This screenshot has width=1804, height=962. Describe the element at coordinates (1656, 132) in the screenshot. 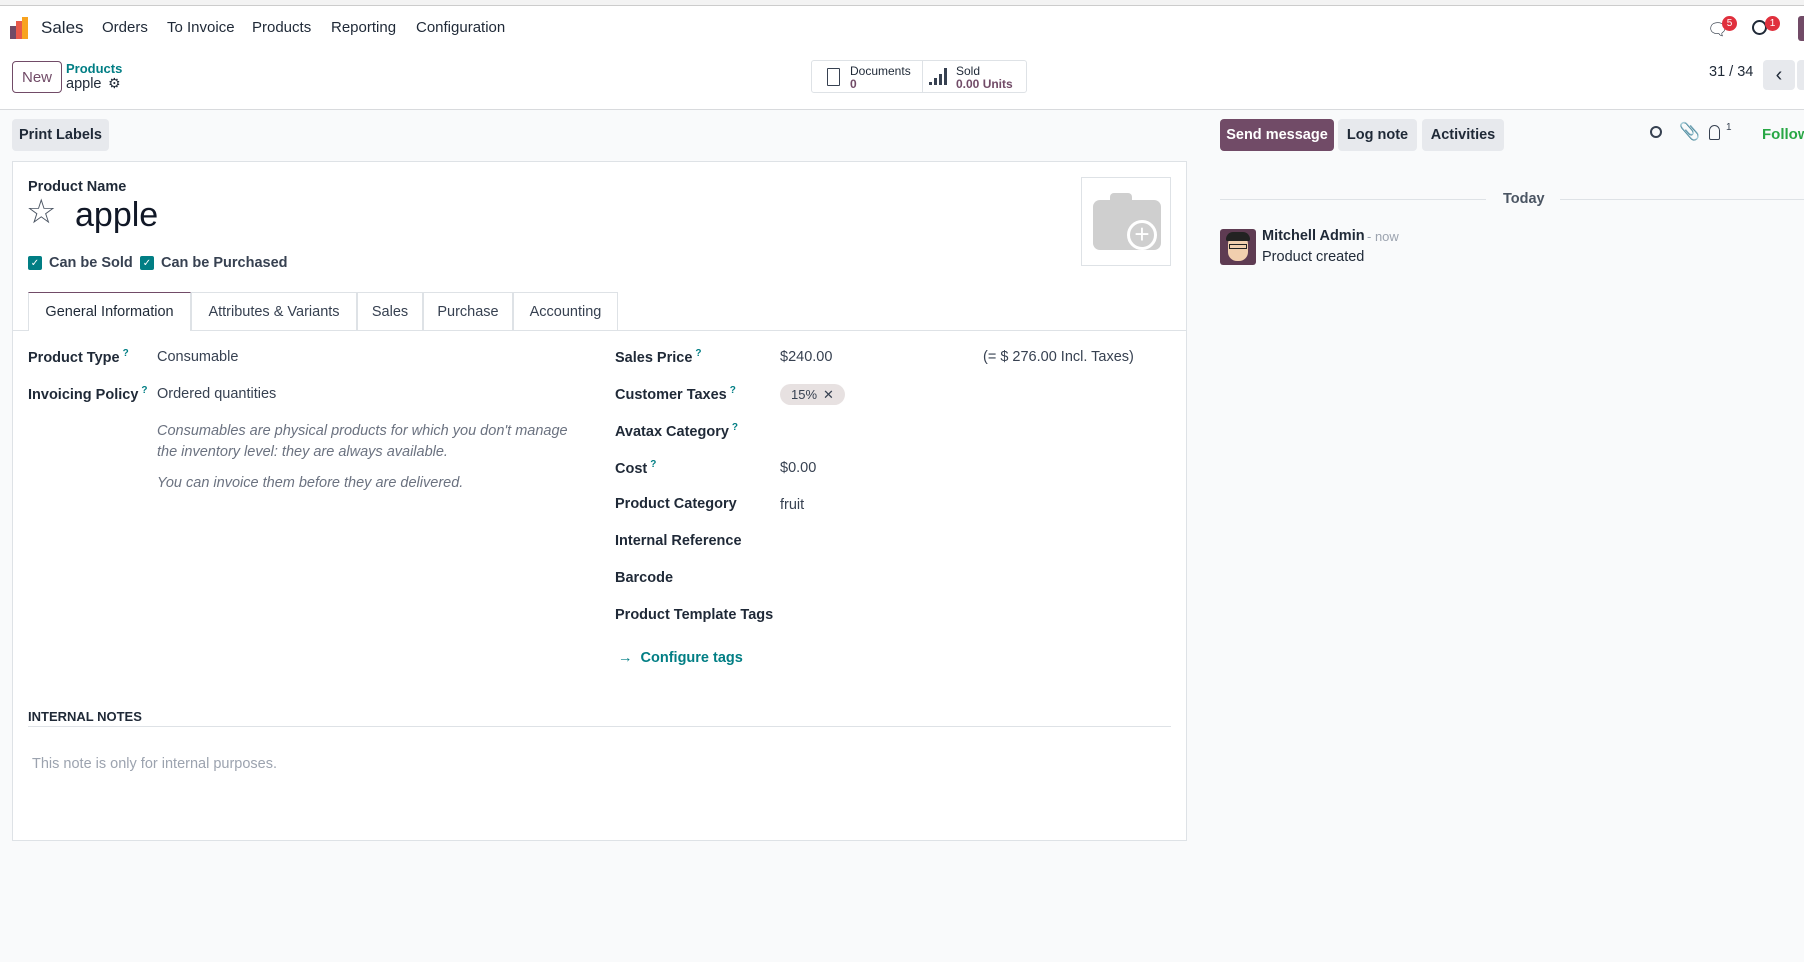

I see `search-icon` at that location.